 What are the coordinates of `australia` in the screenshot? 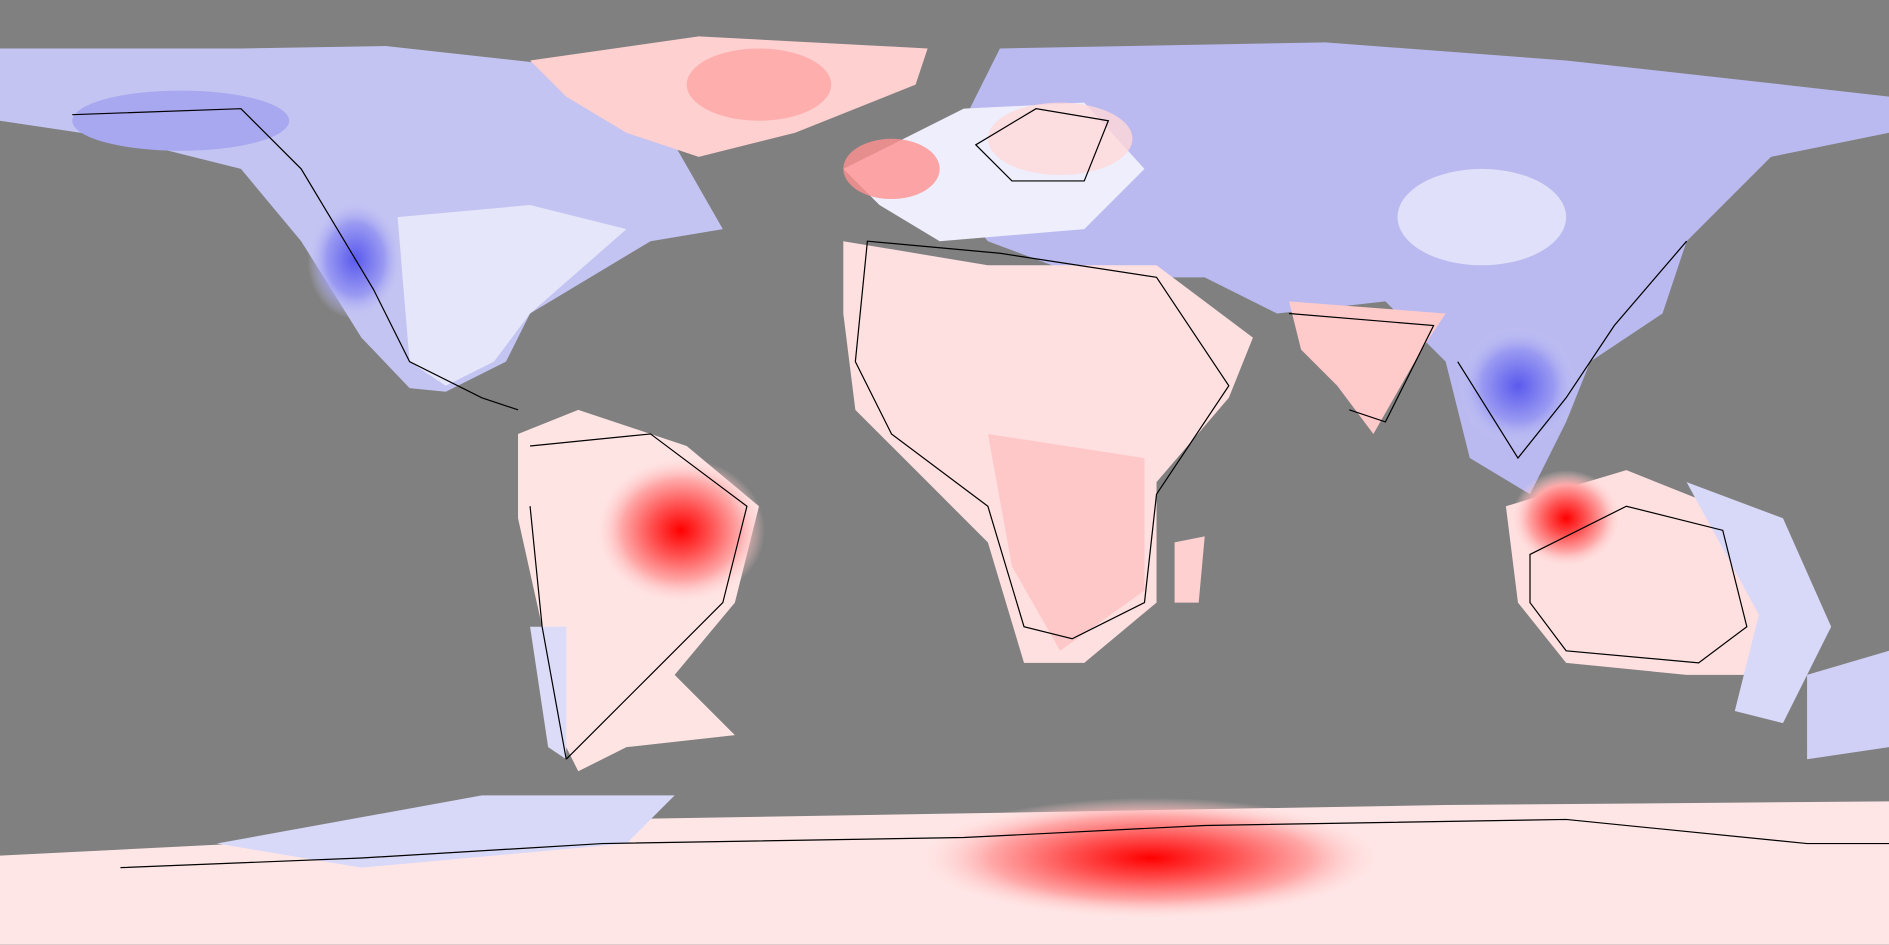 It's located at (1697, 615).